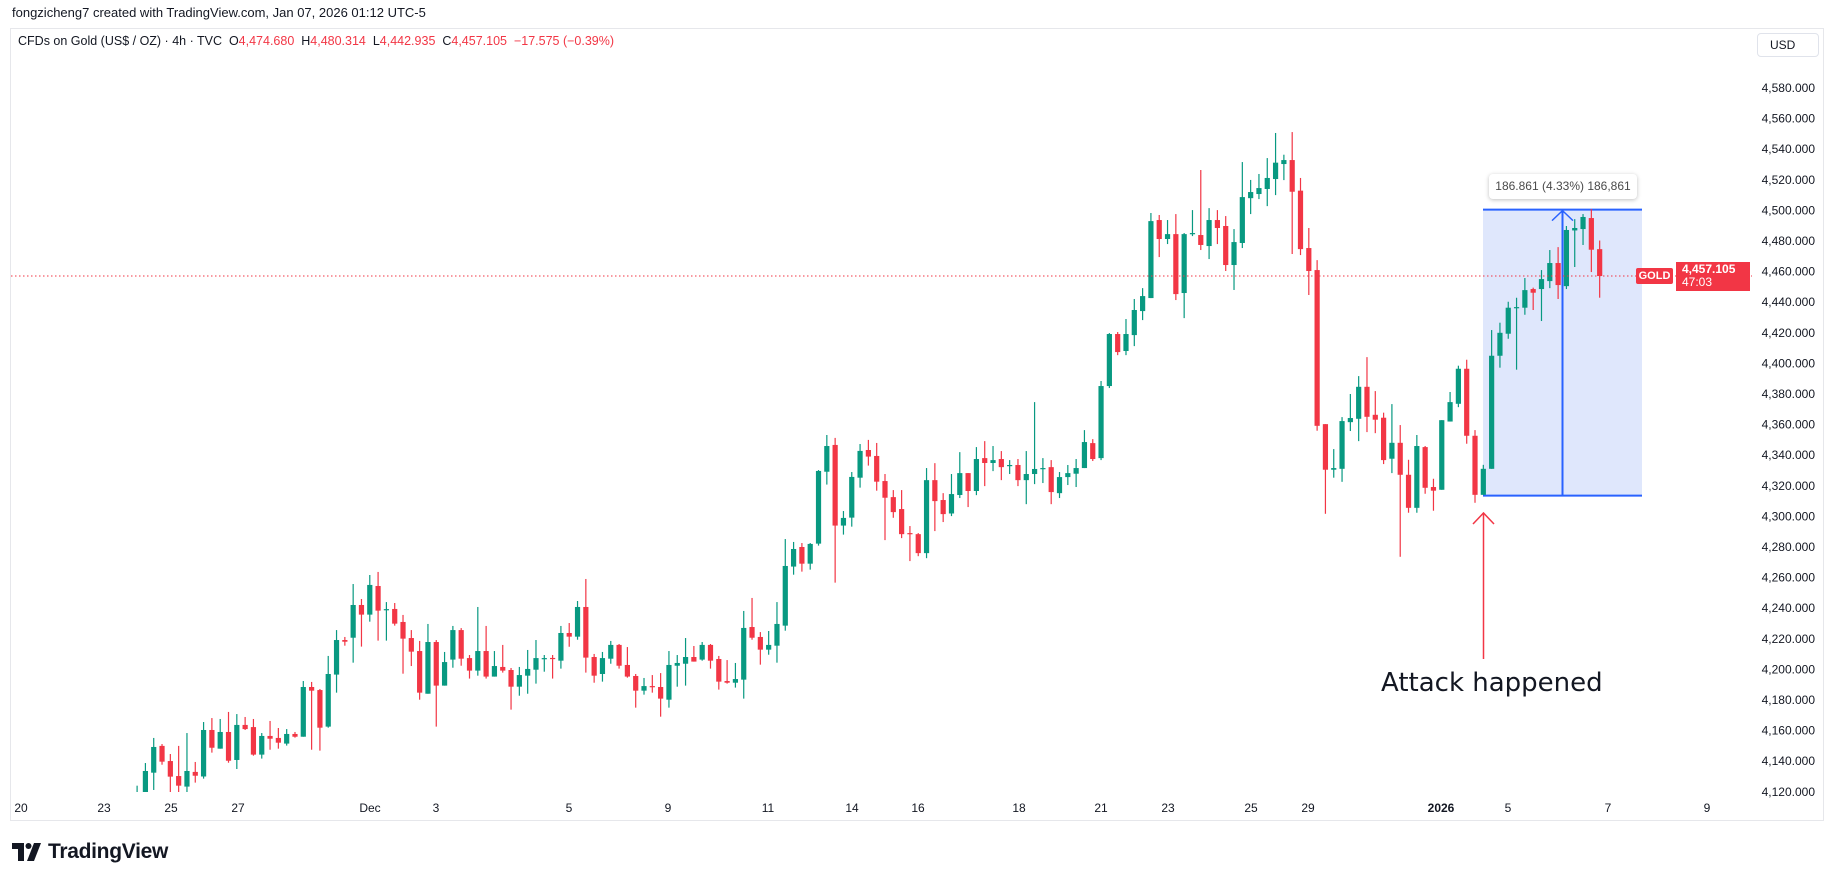  I want to click on high-label: H, so click(306, 41).